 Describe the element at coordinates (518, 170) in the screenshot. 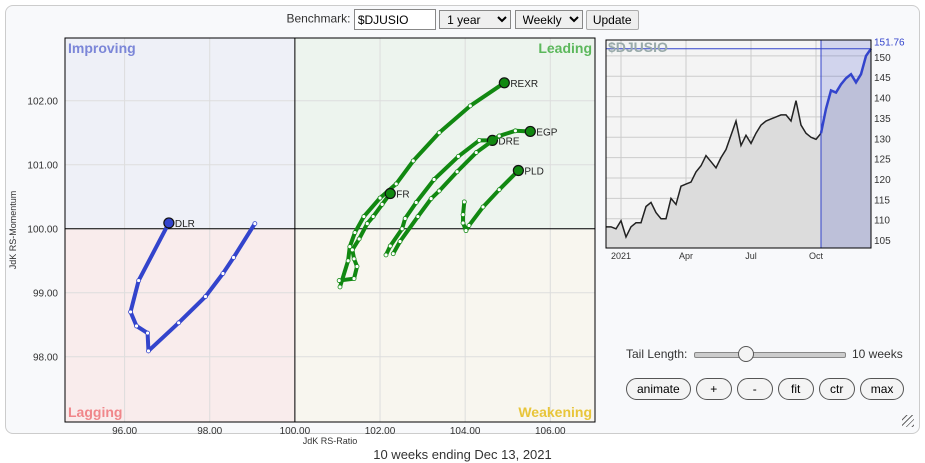

I see `head-marker-pld` at that location.